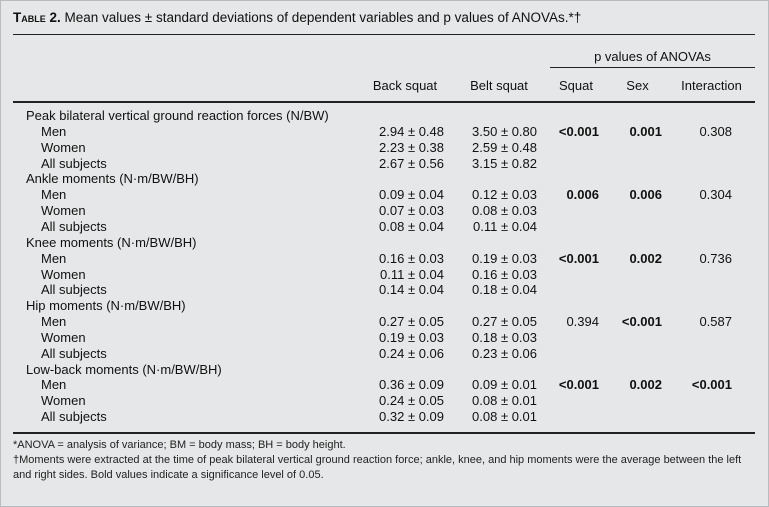 This screenshot has height=507, width=769. I want to click on cell-sex: <0.001, so click(641, 322).